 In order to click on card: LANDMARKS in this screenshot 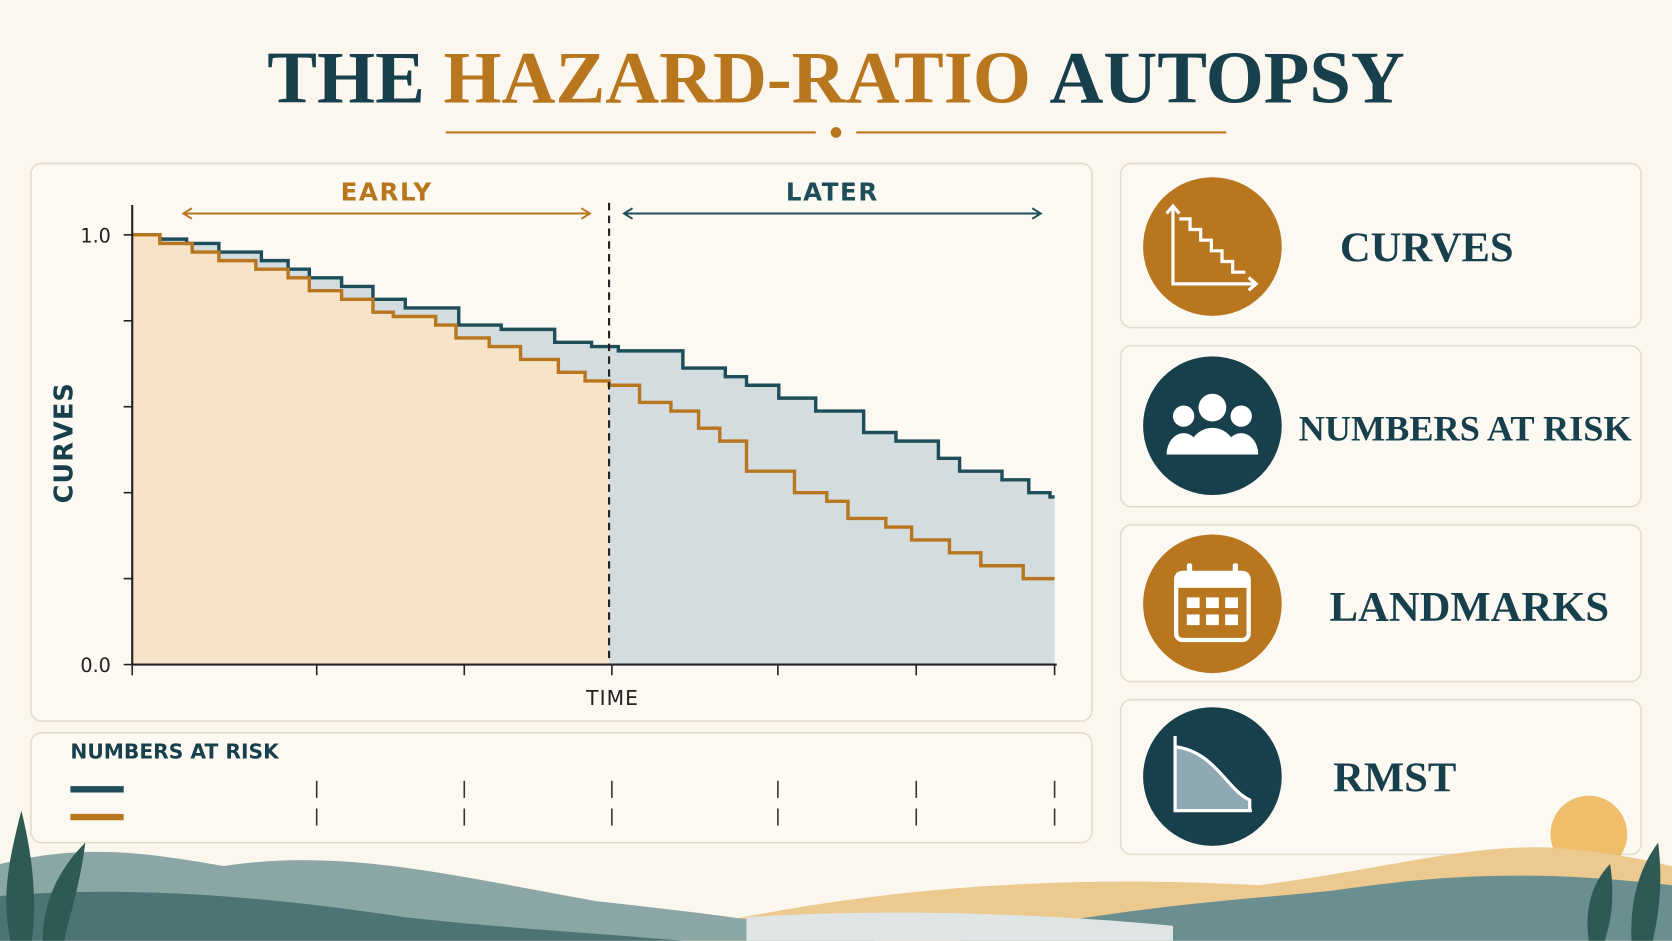, I will do `click(1380, 603)`.